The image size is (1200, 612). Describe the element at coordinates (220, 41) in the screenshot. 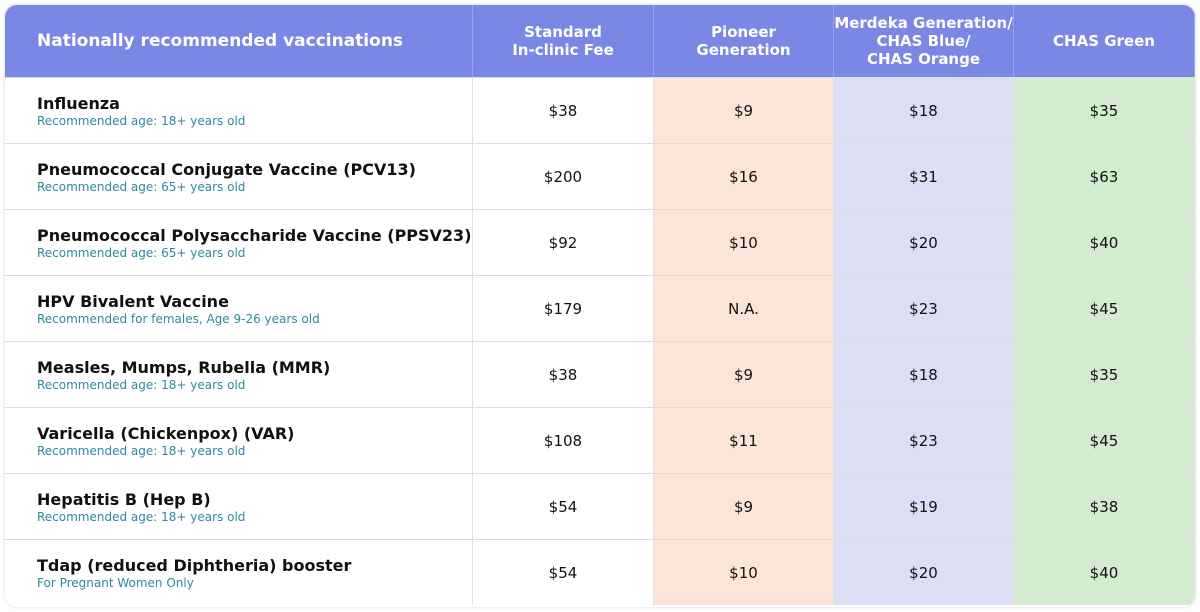

I see `header-line: Nationally recommended vaccinations` at that location.